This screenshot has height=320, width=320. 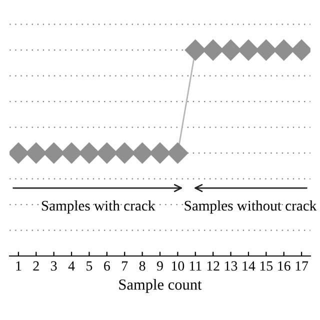 I want to click on x-tick-label: 17, so click(x=302, y=265).